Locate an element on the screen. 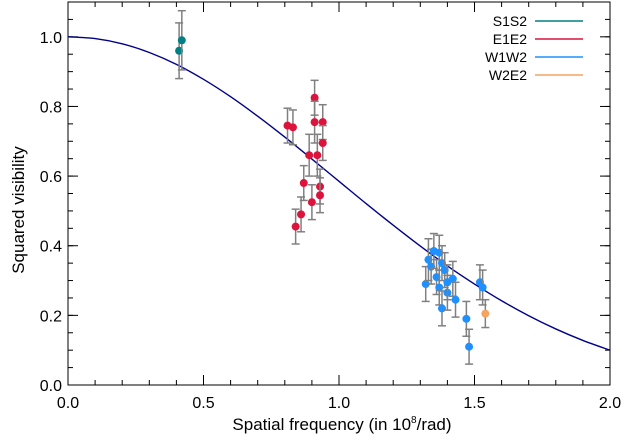 This screenshot has height=441, width=624. legend: S1S2 E1E2 W1W2 W2E2 is located at coordinates (534, 48).